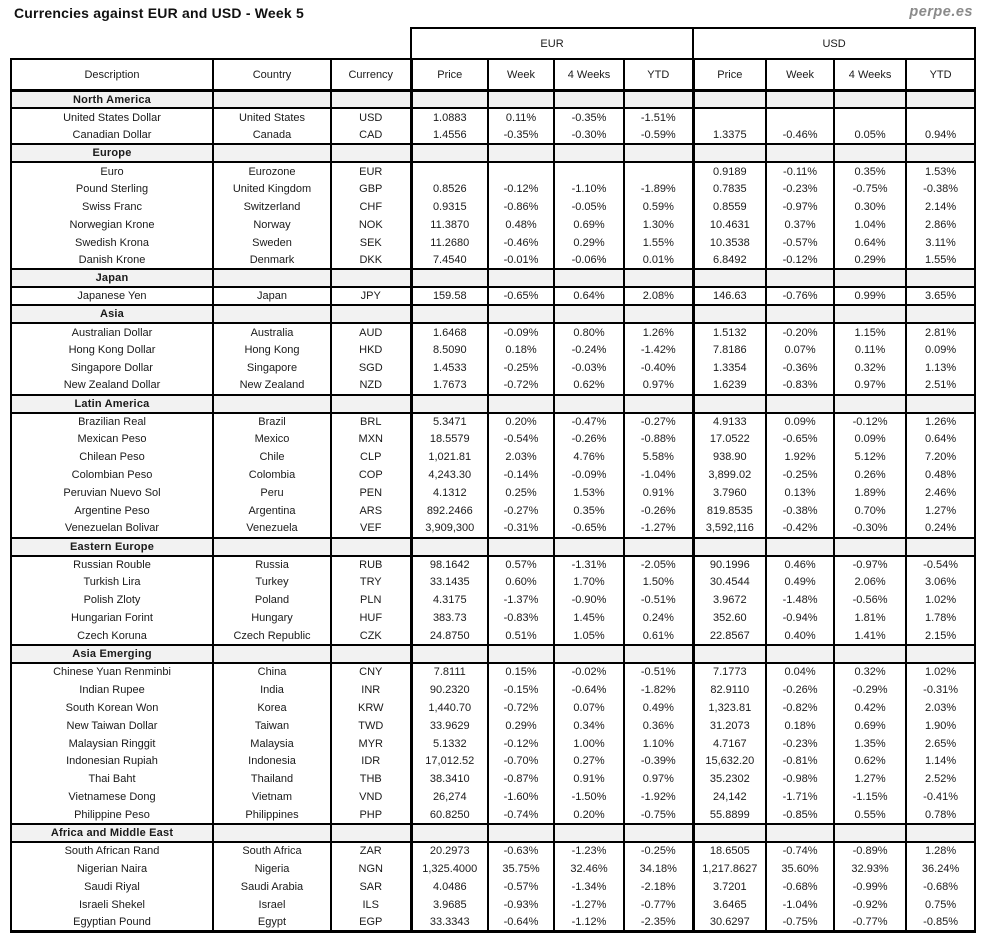 This screenshot has height=940, width=984. Describe the element at coordinates (449, 332) in the screenshot. I see `eur-price-cell: 1.6468` at that location.